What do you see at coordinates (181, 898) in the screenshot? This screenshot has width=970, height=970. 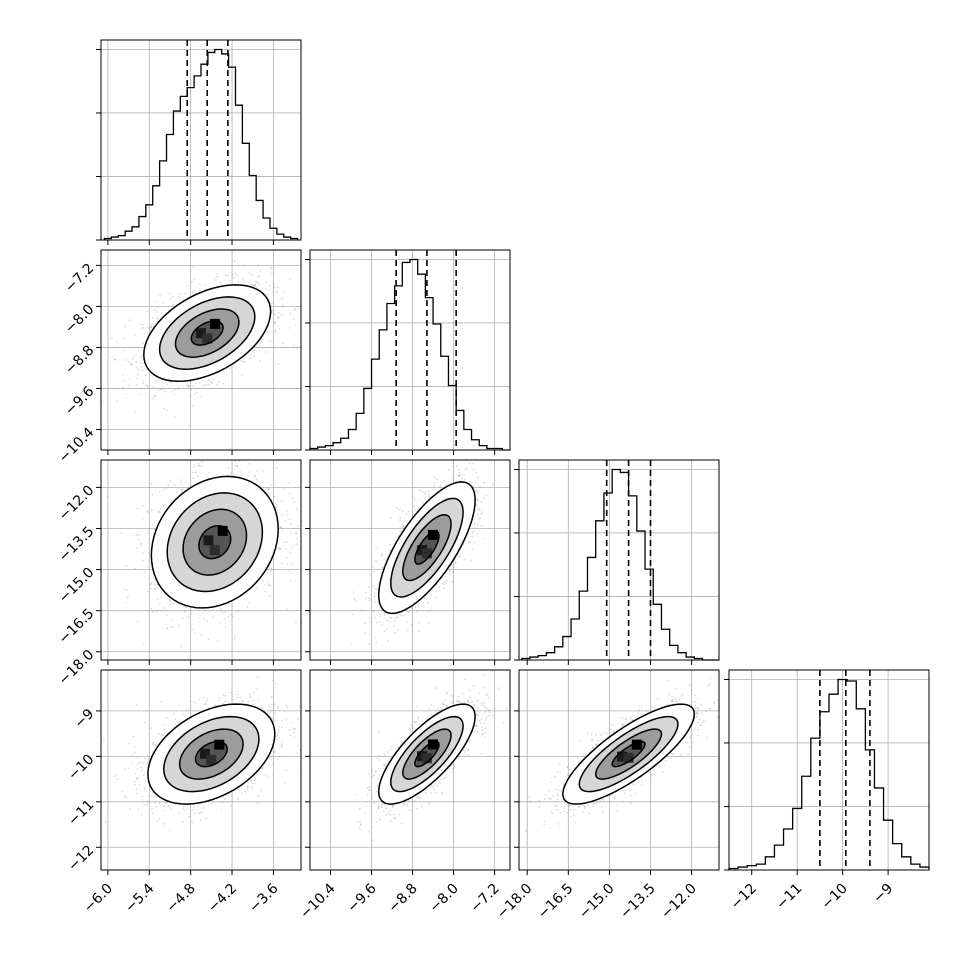 I see `x-tick-label: −4.8` at bounding box center [181, 898].